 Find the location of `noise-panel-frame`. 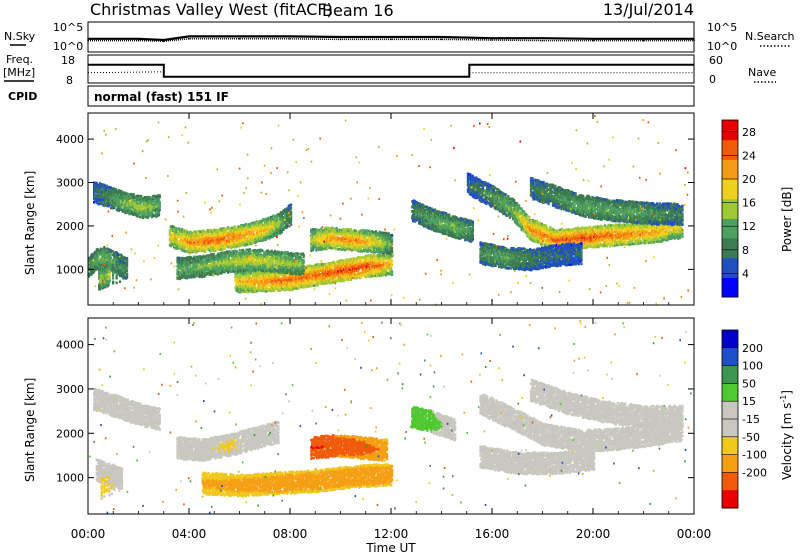

noise-panel-frame is located at coordinates (391, 37).